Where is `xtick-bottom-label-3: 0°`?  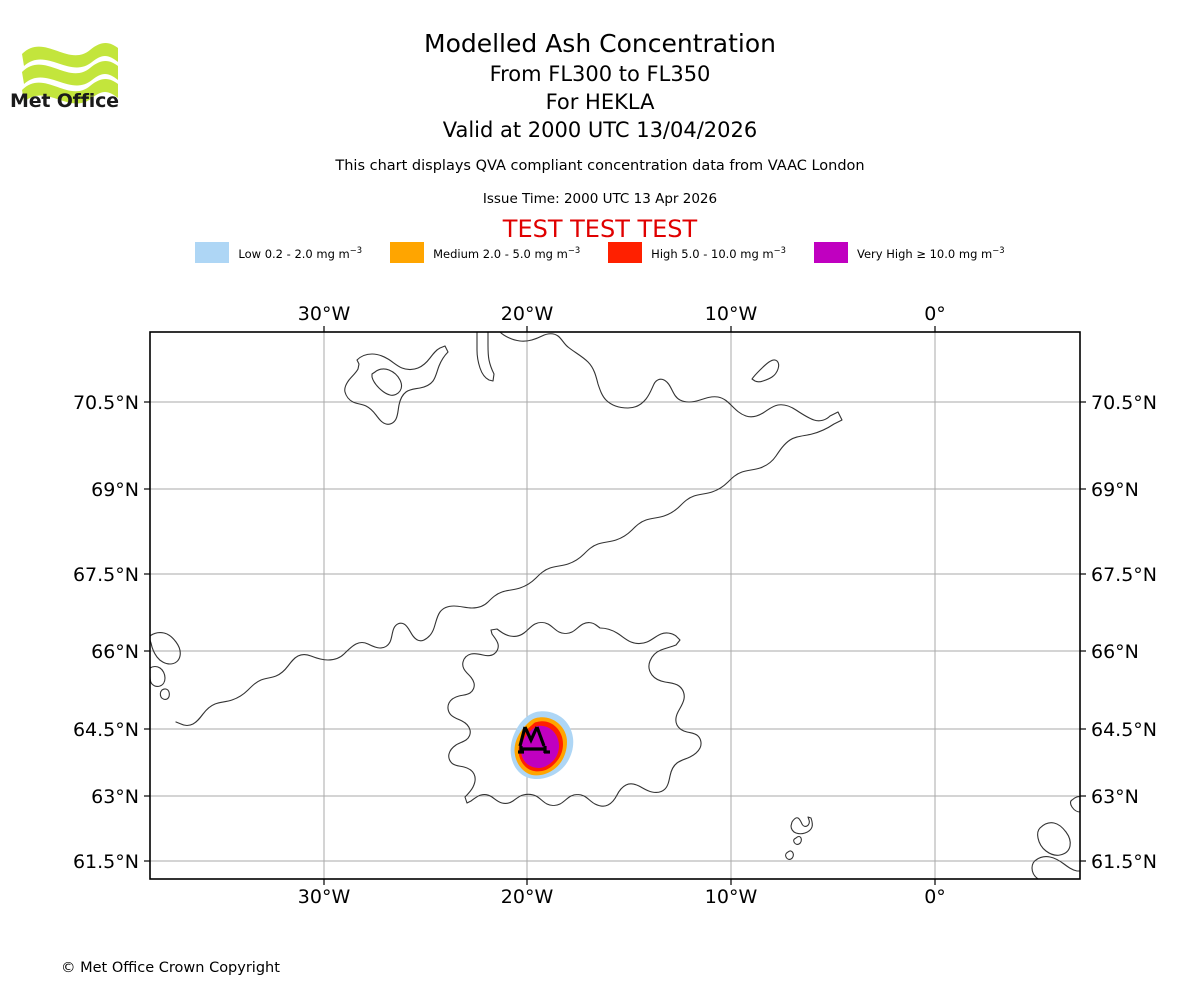
xtick-bottom-label-3: 0° is located at coordinates (935, 897).